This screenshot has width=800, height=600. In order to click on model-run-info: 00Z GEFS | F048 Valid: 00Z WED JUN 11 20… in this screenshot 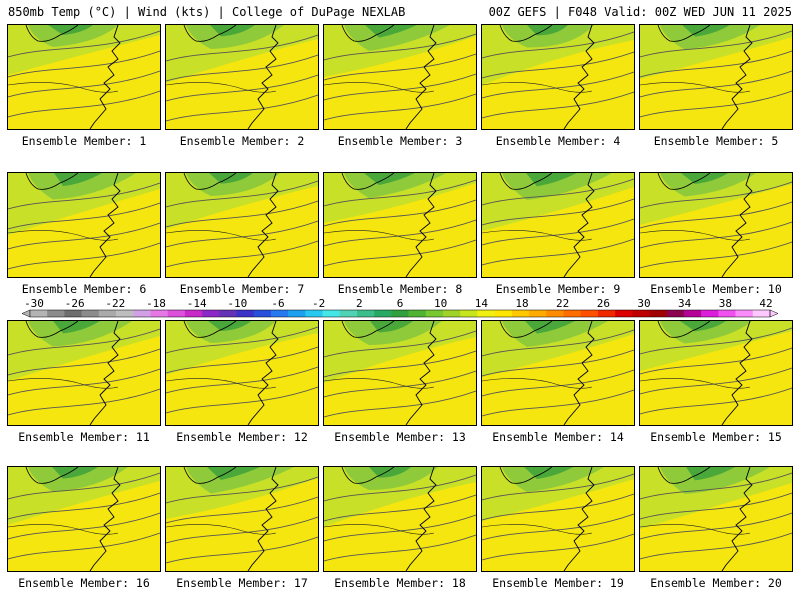, I will do `click(640, 12)`.